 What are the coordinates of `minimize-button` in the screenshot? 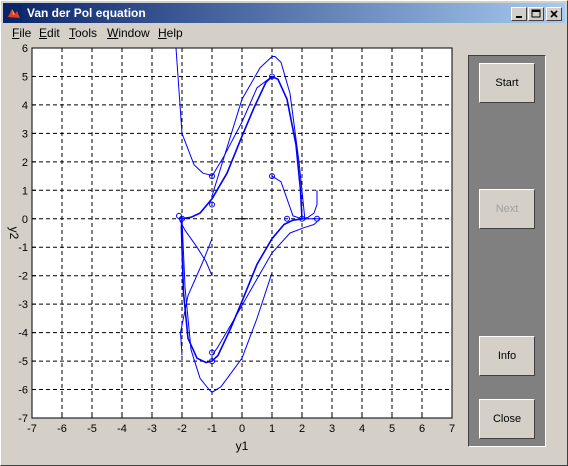 It's located at (519, 14).